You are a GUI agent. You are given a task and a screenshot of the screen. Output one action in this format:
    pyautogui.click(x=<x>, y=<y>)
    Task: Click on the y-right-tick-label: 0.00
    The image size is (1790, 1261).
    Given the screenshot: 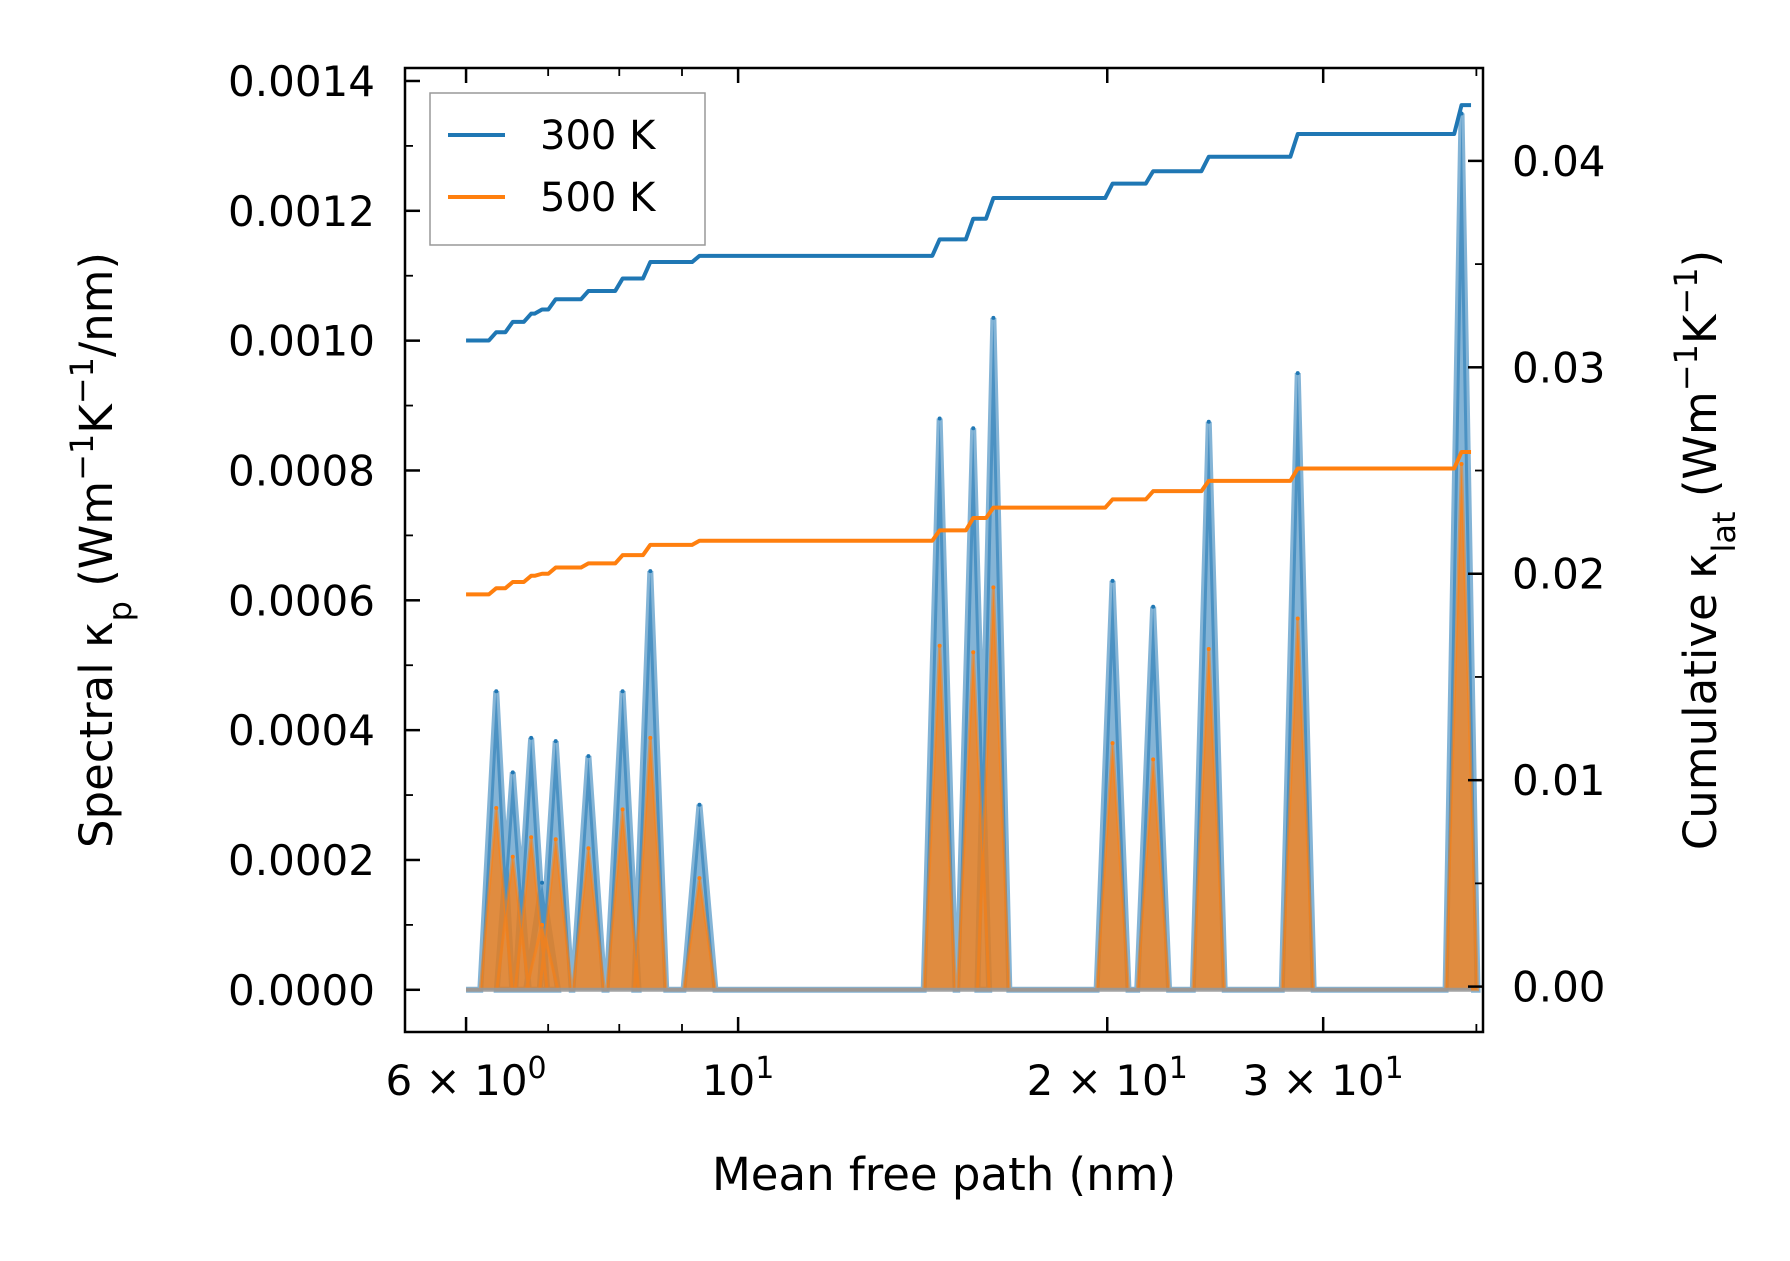 What is the action you would take?
    pyautogui.click(x=1559, y=987)
    